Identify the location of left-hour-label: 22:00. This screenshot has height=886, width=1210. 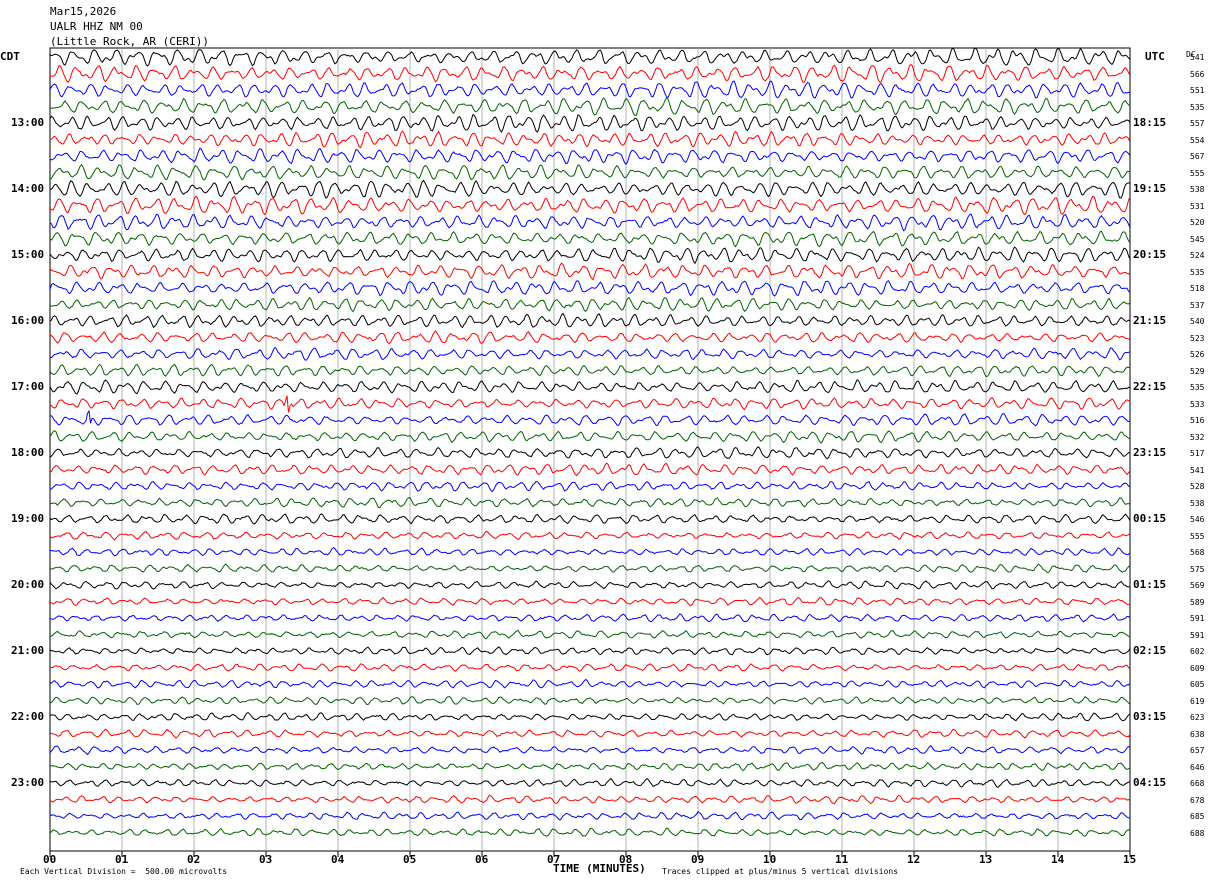
(28, 716).